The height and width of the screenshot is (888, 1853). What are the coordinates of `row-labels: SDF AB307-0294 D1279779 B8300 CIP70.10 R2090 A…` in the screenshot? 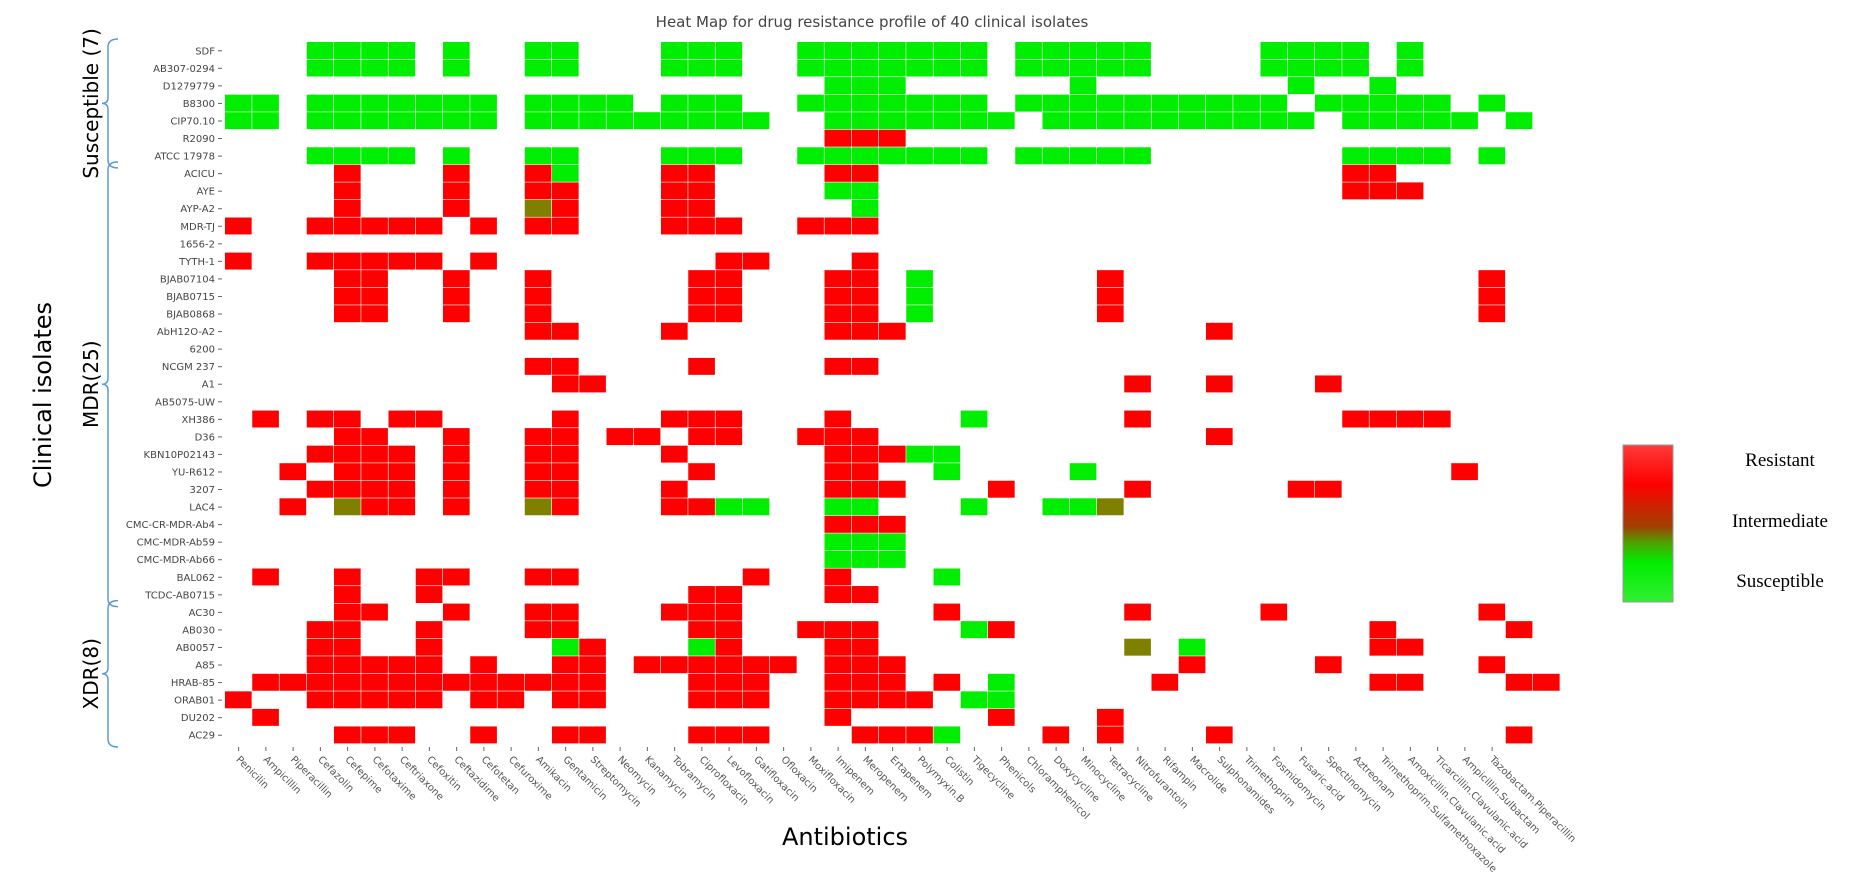 It's located at (174, 394).